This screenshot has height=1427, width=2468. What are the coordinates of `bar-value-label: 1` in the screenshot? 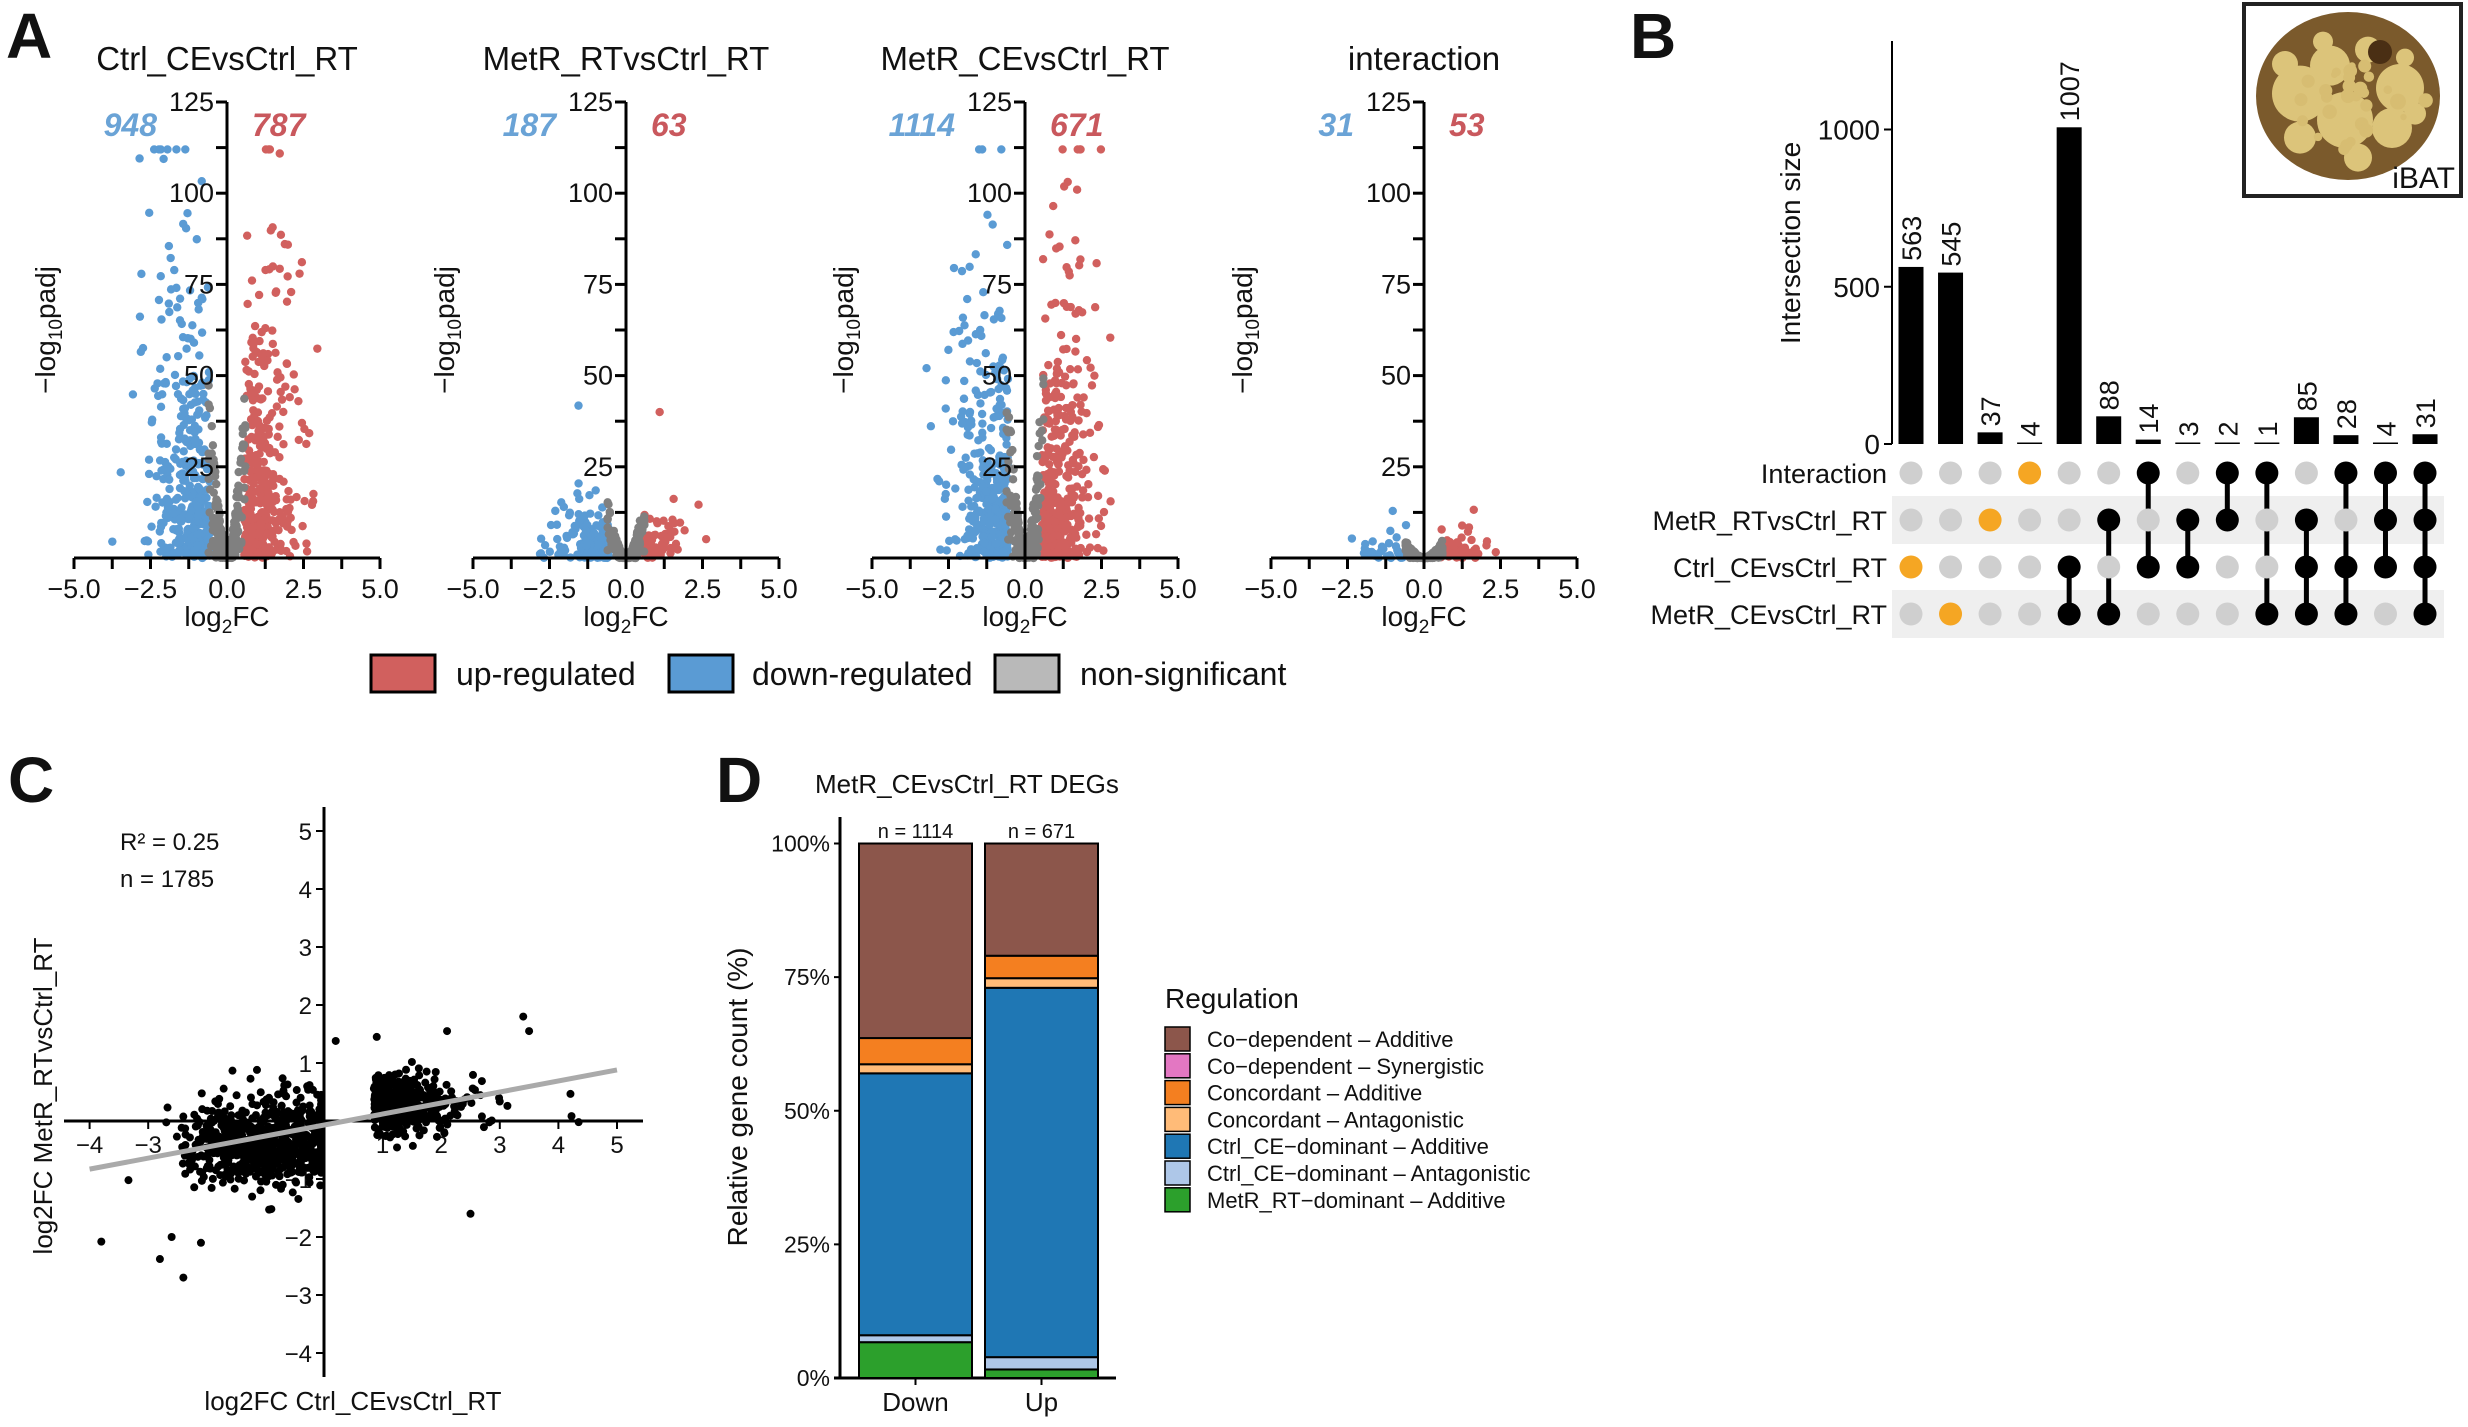 It's located at (2268, 428).